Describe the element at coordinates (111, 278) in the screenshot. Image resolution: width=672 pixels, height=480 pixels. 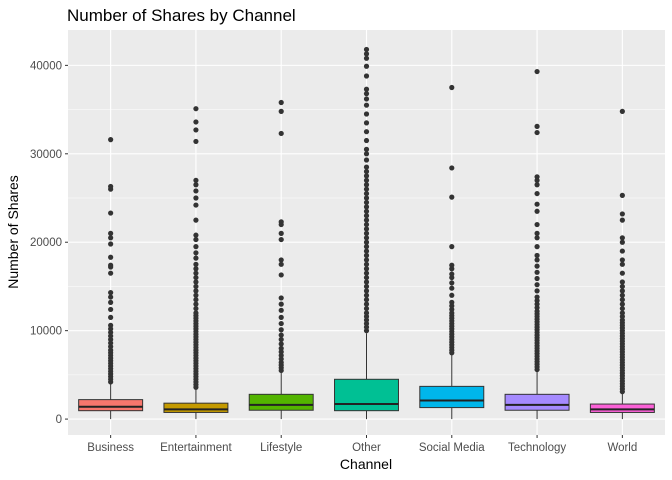
I see `box-business` at that location.